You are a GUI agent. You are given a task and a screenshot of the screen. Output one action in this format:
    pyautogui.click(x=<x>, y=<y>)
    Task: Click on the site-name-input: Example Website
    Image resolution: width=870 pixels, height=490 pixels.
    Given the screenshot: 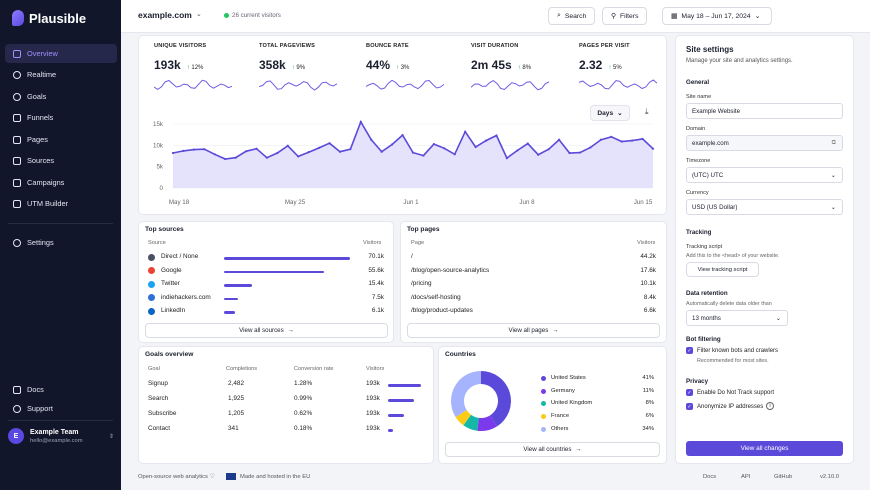 What is the action you would take?
    pyautogui.click(x=764, y=111)
    